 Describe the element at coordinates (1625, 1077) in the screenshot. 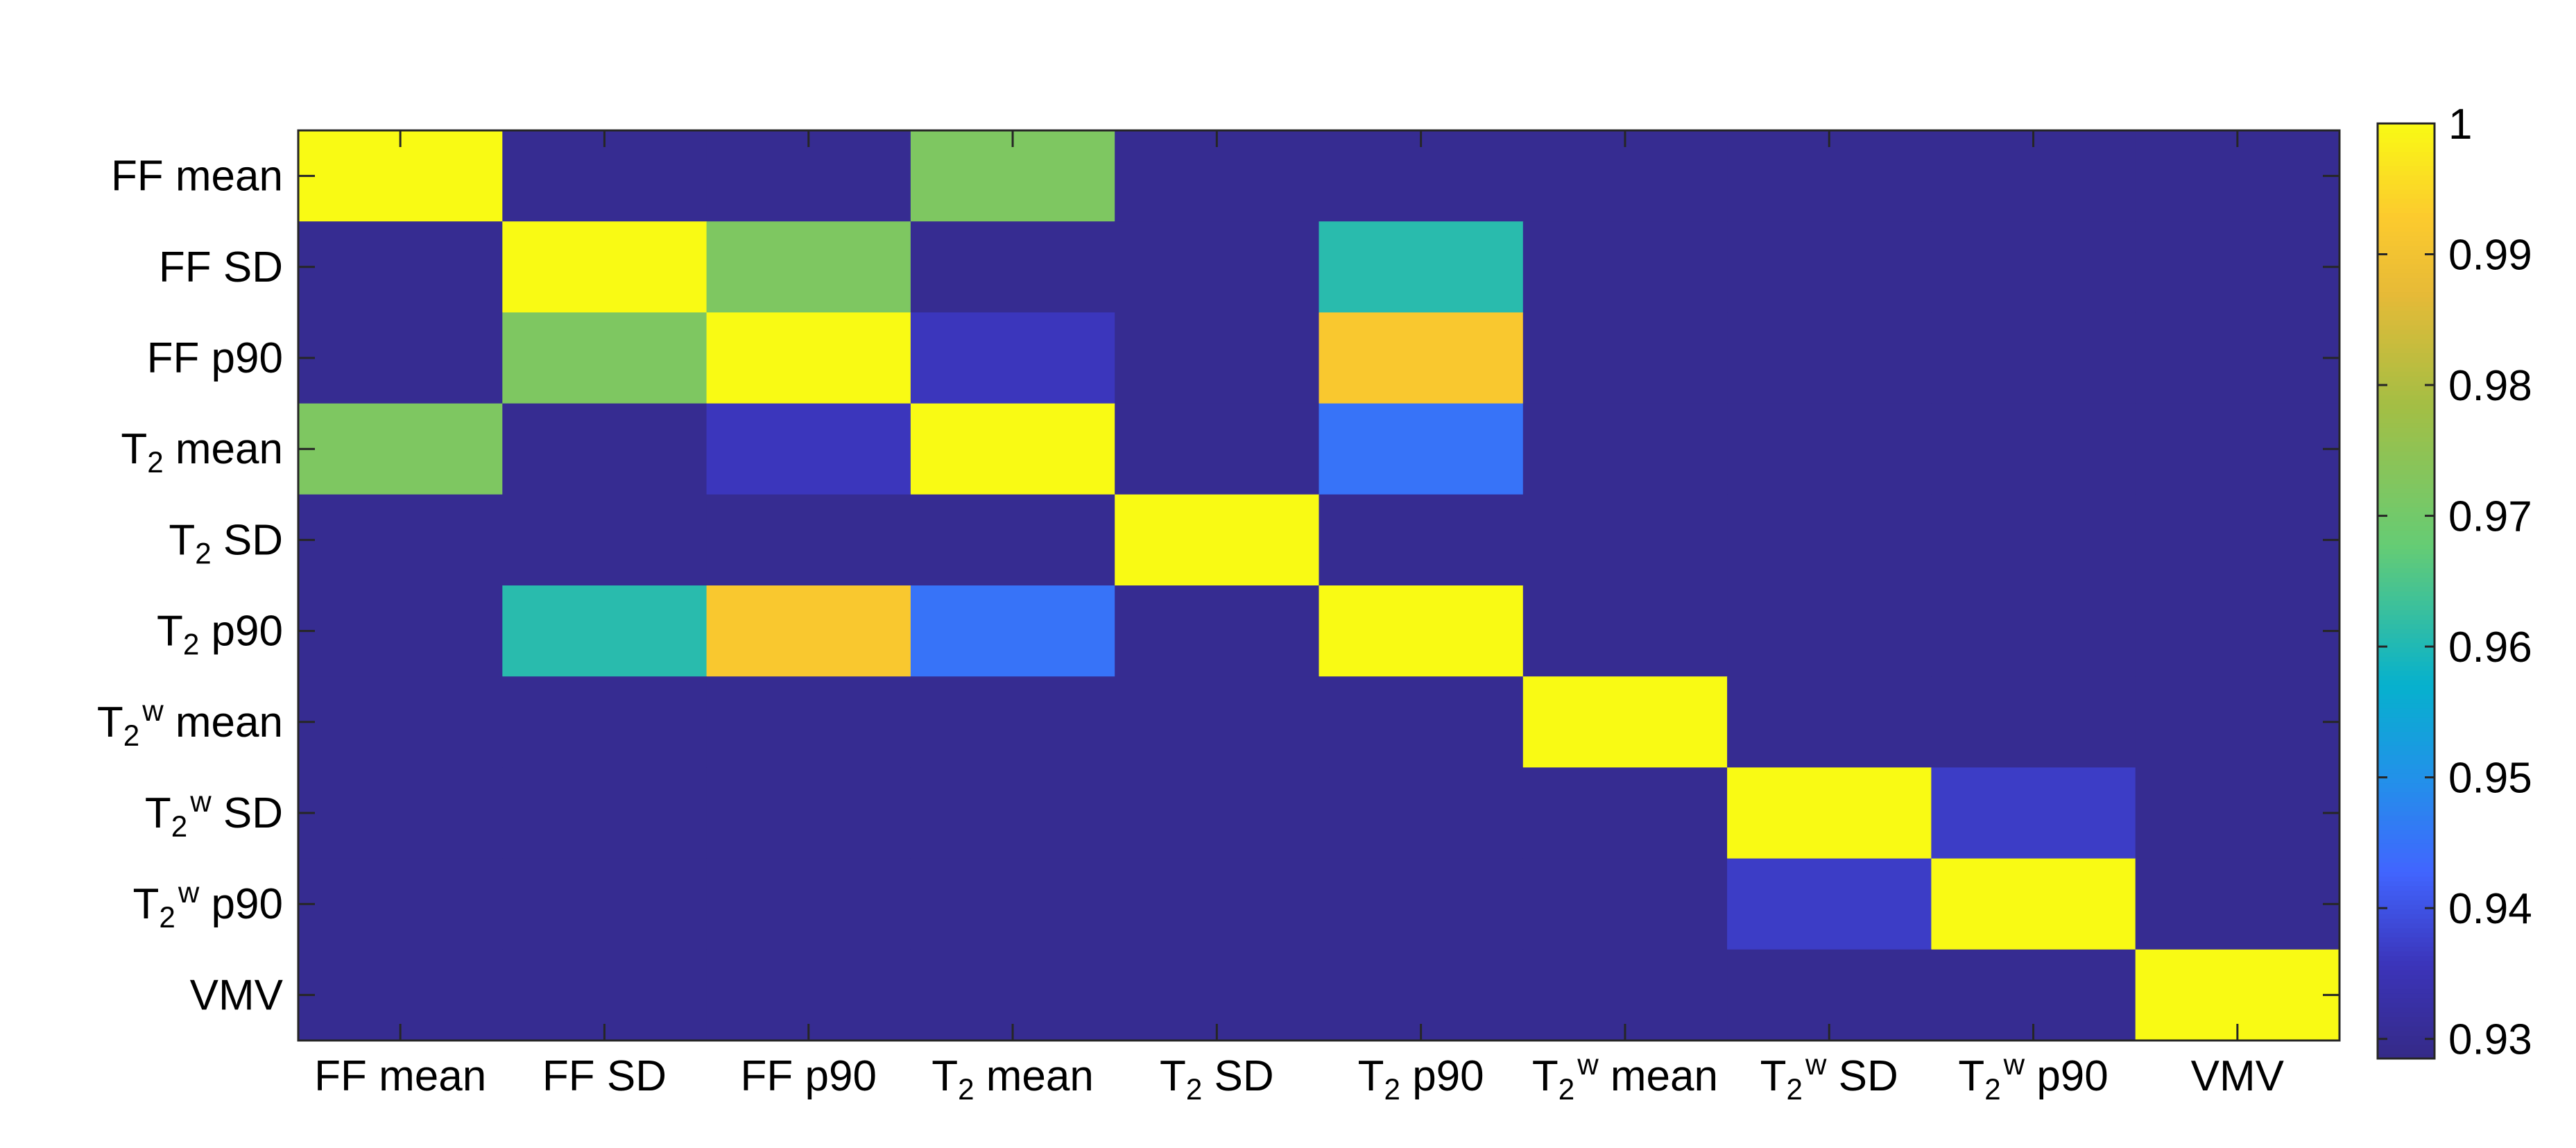

I see `x-tick-label: T2w mean` at that location.